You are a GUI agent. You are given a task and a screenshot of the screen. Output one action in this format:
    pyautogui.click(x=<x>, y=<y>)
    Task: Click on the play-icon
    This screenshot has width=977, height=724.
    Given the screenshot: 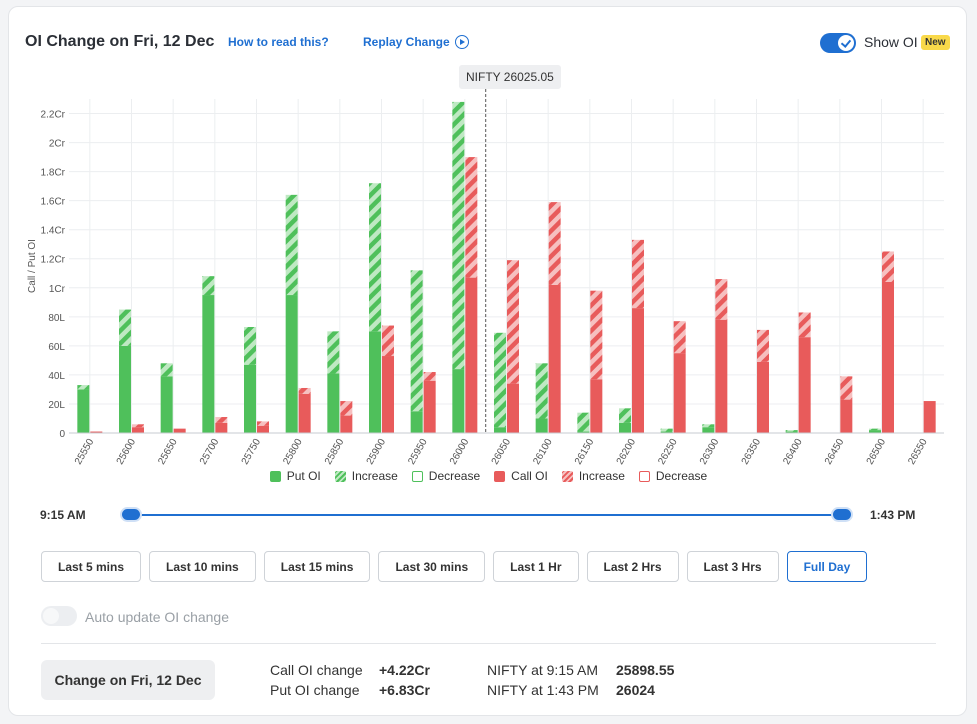 What is the action you would take?
    pyautogui.click(x=462, y=42)
    